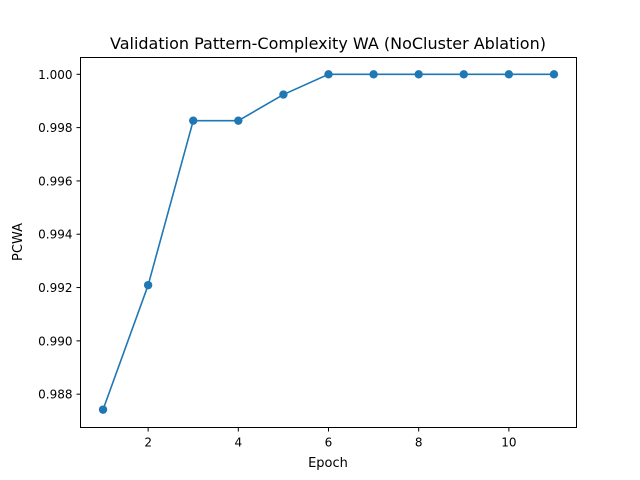  What do you see at coordinates (55, 128) in the screenshot?
I see `y-tick-label: 0.998` at bounding box center [55, 128].